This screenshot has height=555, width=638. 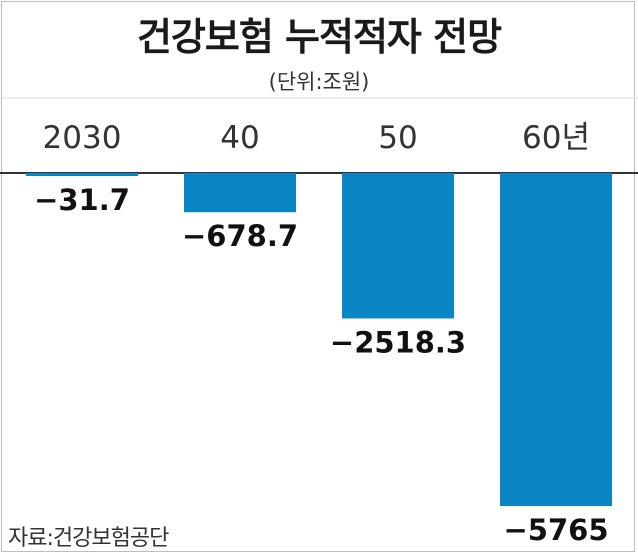 I want to click on category-label: 50, so click(x=397, y=138).